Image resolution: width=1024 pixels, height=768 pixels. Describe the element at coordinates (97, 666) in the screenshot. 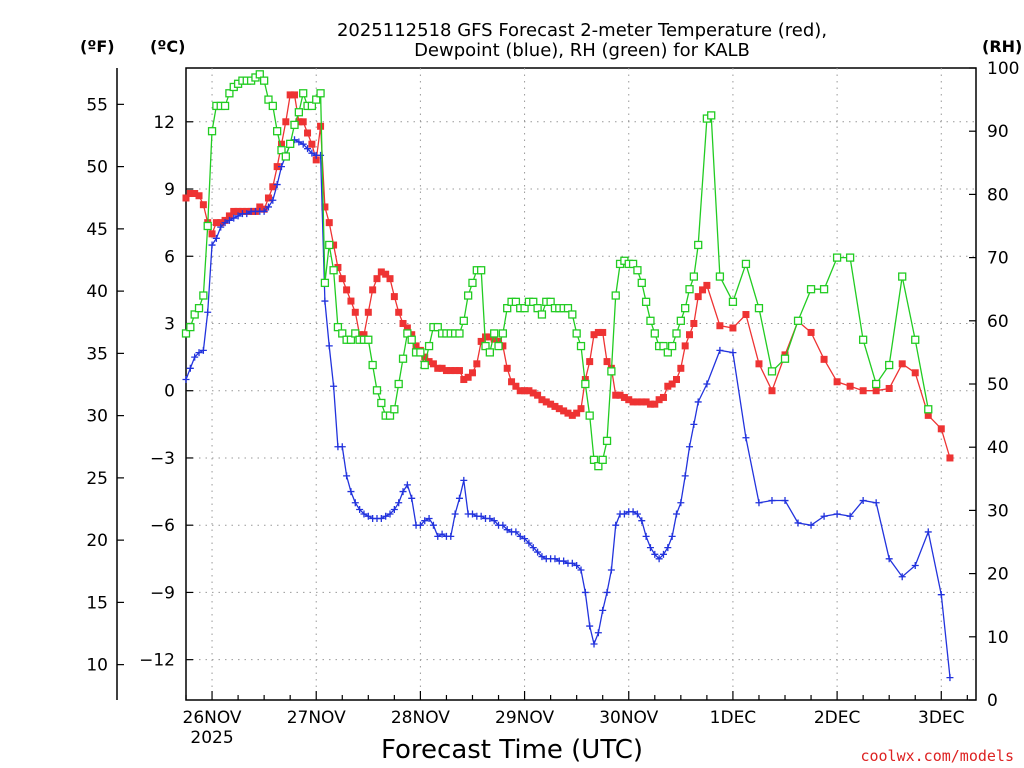

I see `fahrenheit-tick-label: 10` at that location.